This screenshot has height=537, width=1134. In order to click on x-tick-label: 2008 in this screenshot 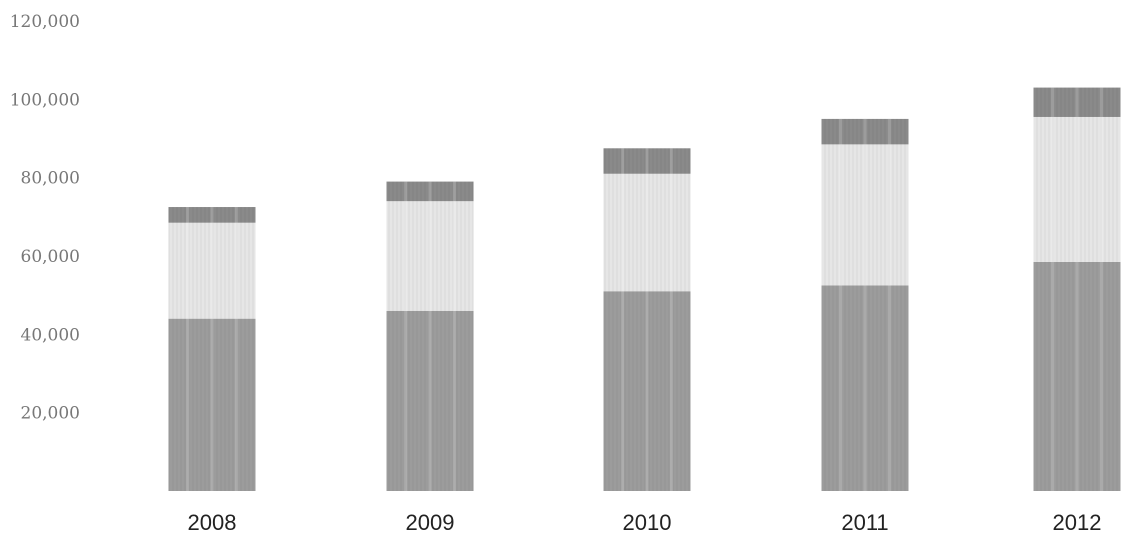, I will do `click(212, 522)`.